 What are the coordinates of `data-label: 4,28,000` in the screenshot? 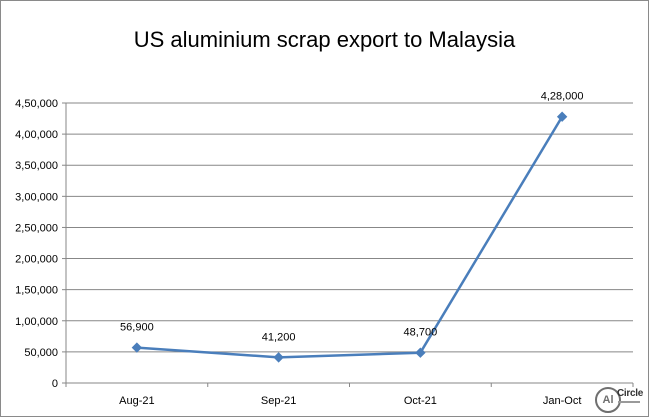 It's located at (562, 97).